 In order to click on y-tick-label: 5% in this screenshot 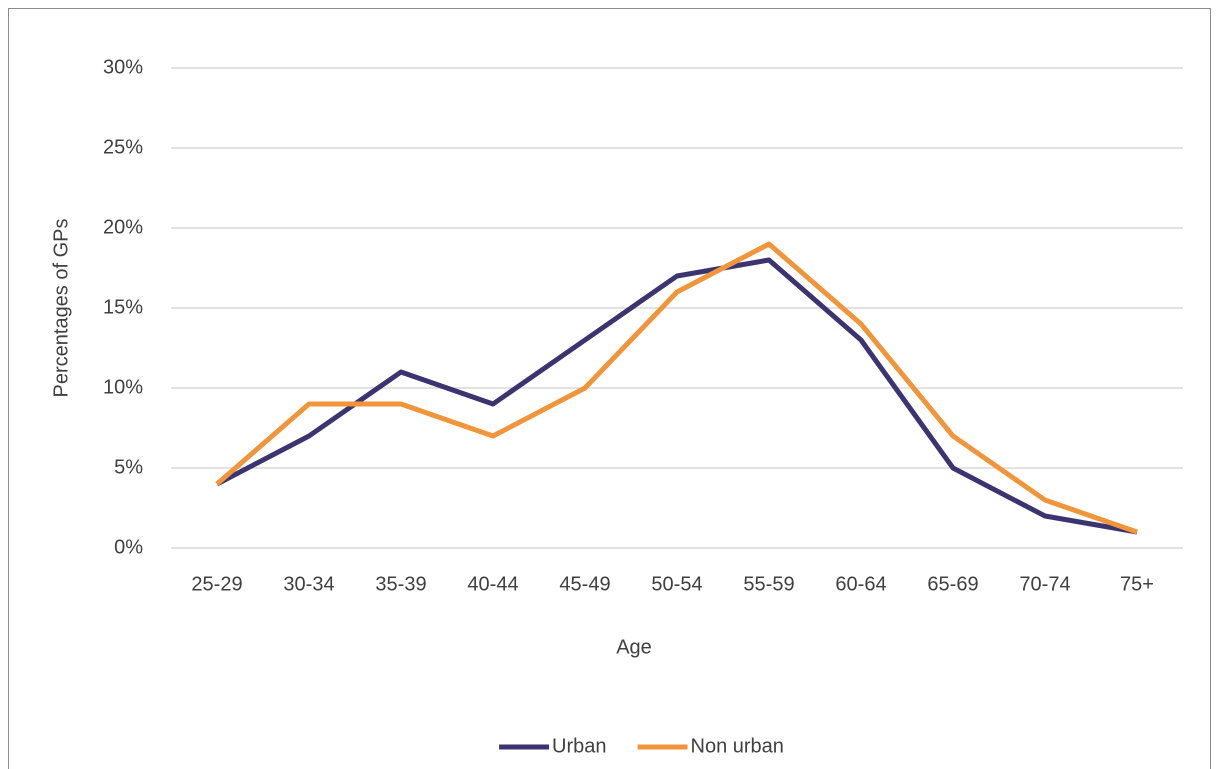, I will do `click(128, 467)`.